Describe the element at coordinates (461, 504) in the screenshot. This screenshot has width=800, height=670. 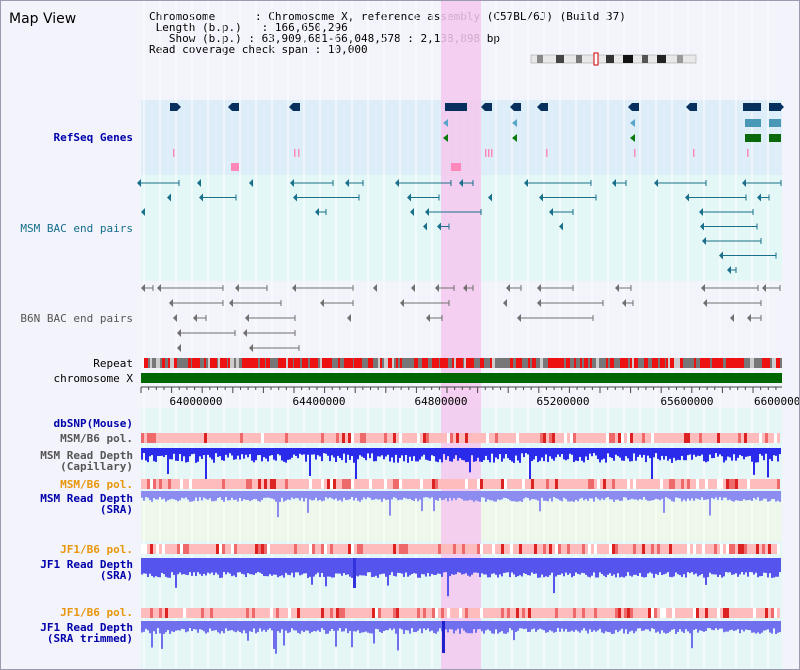
I see `msm-read-depth-sra-track` at that location.